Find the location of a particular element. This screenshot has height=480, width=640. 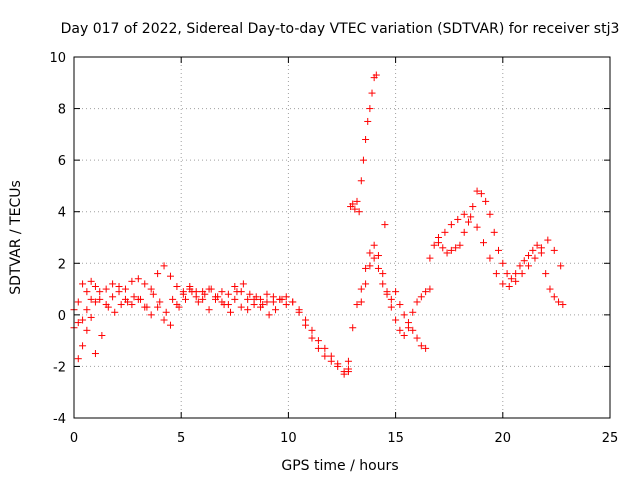

x-axis-label: GPS time / hours is located at coordinates (339, 466).